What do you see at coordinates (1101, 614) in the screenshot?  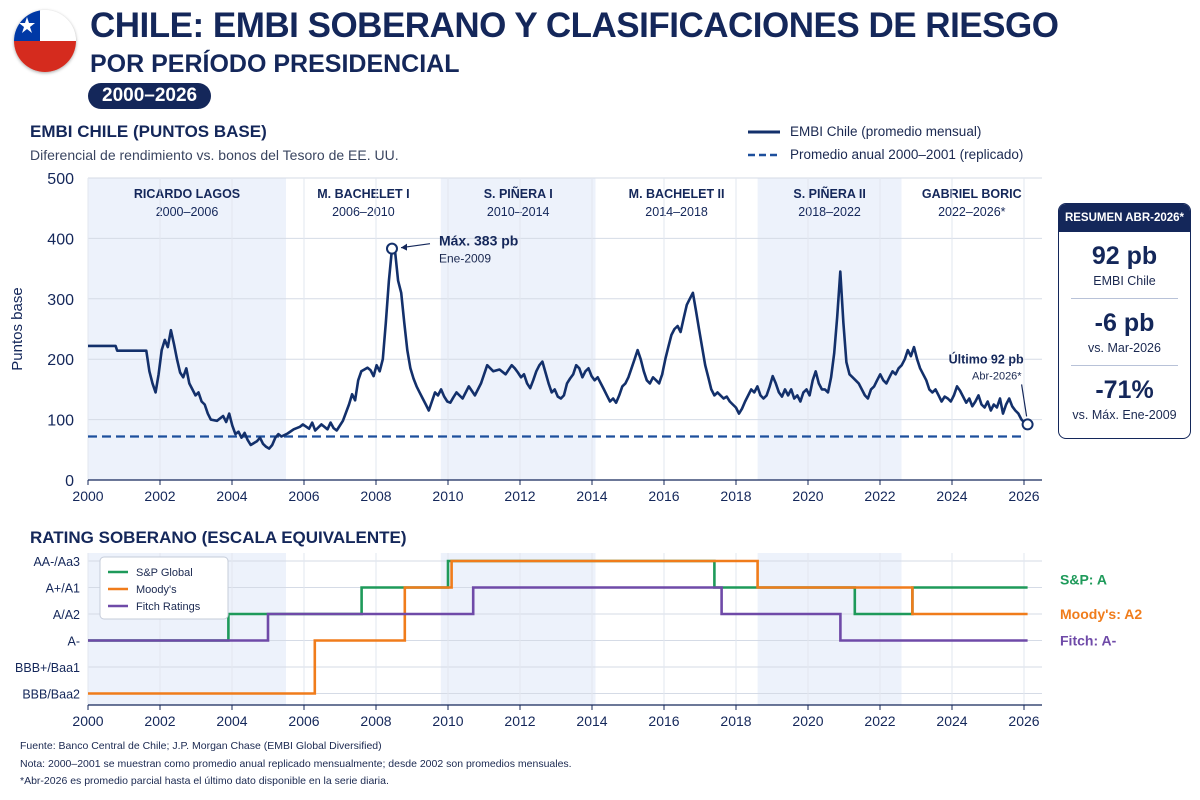 I see `rating-end-label: Moody's: A2` at bounding box center [1101, 614].